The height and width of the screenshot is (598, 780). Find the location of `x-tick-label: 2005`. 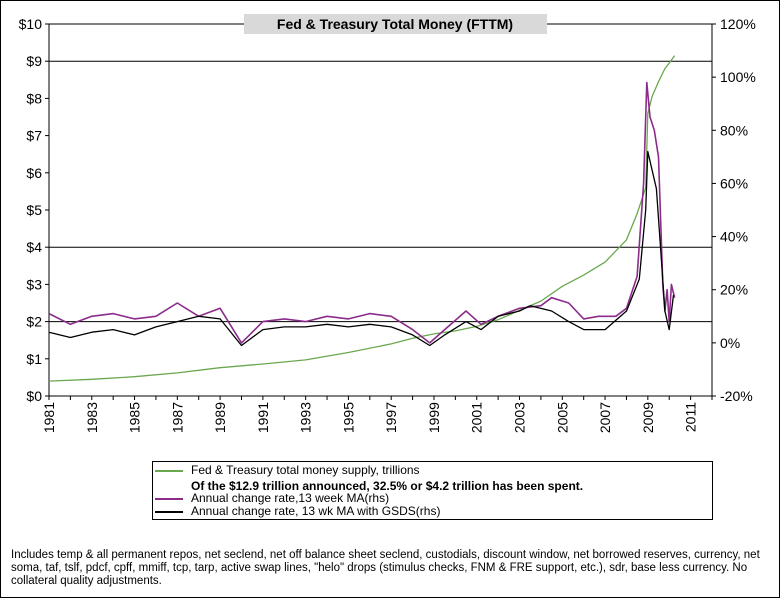

x-tick-label: 2005 is located at coordinates (562, 417).